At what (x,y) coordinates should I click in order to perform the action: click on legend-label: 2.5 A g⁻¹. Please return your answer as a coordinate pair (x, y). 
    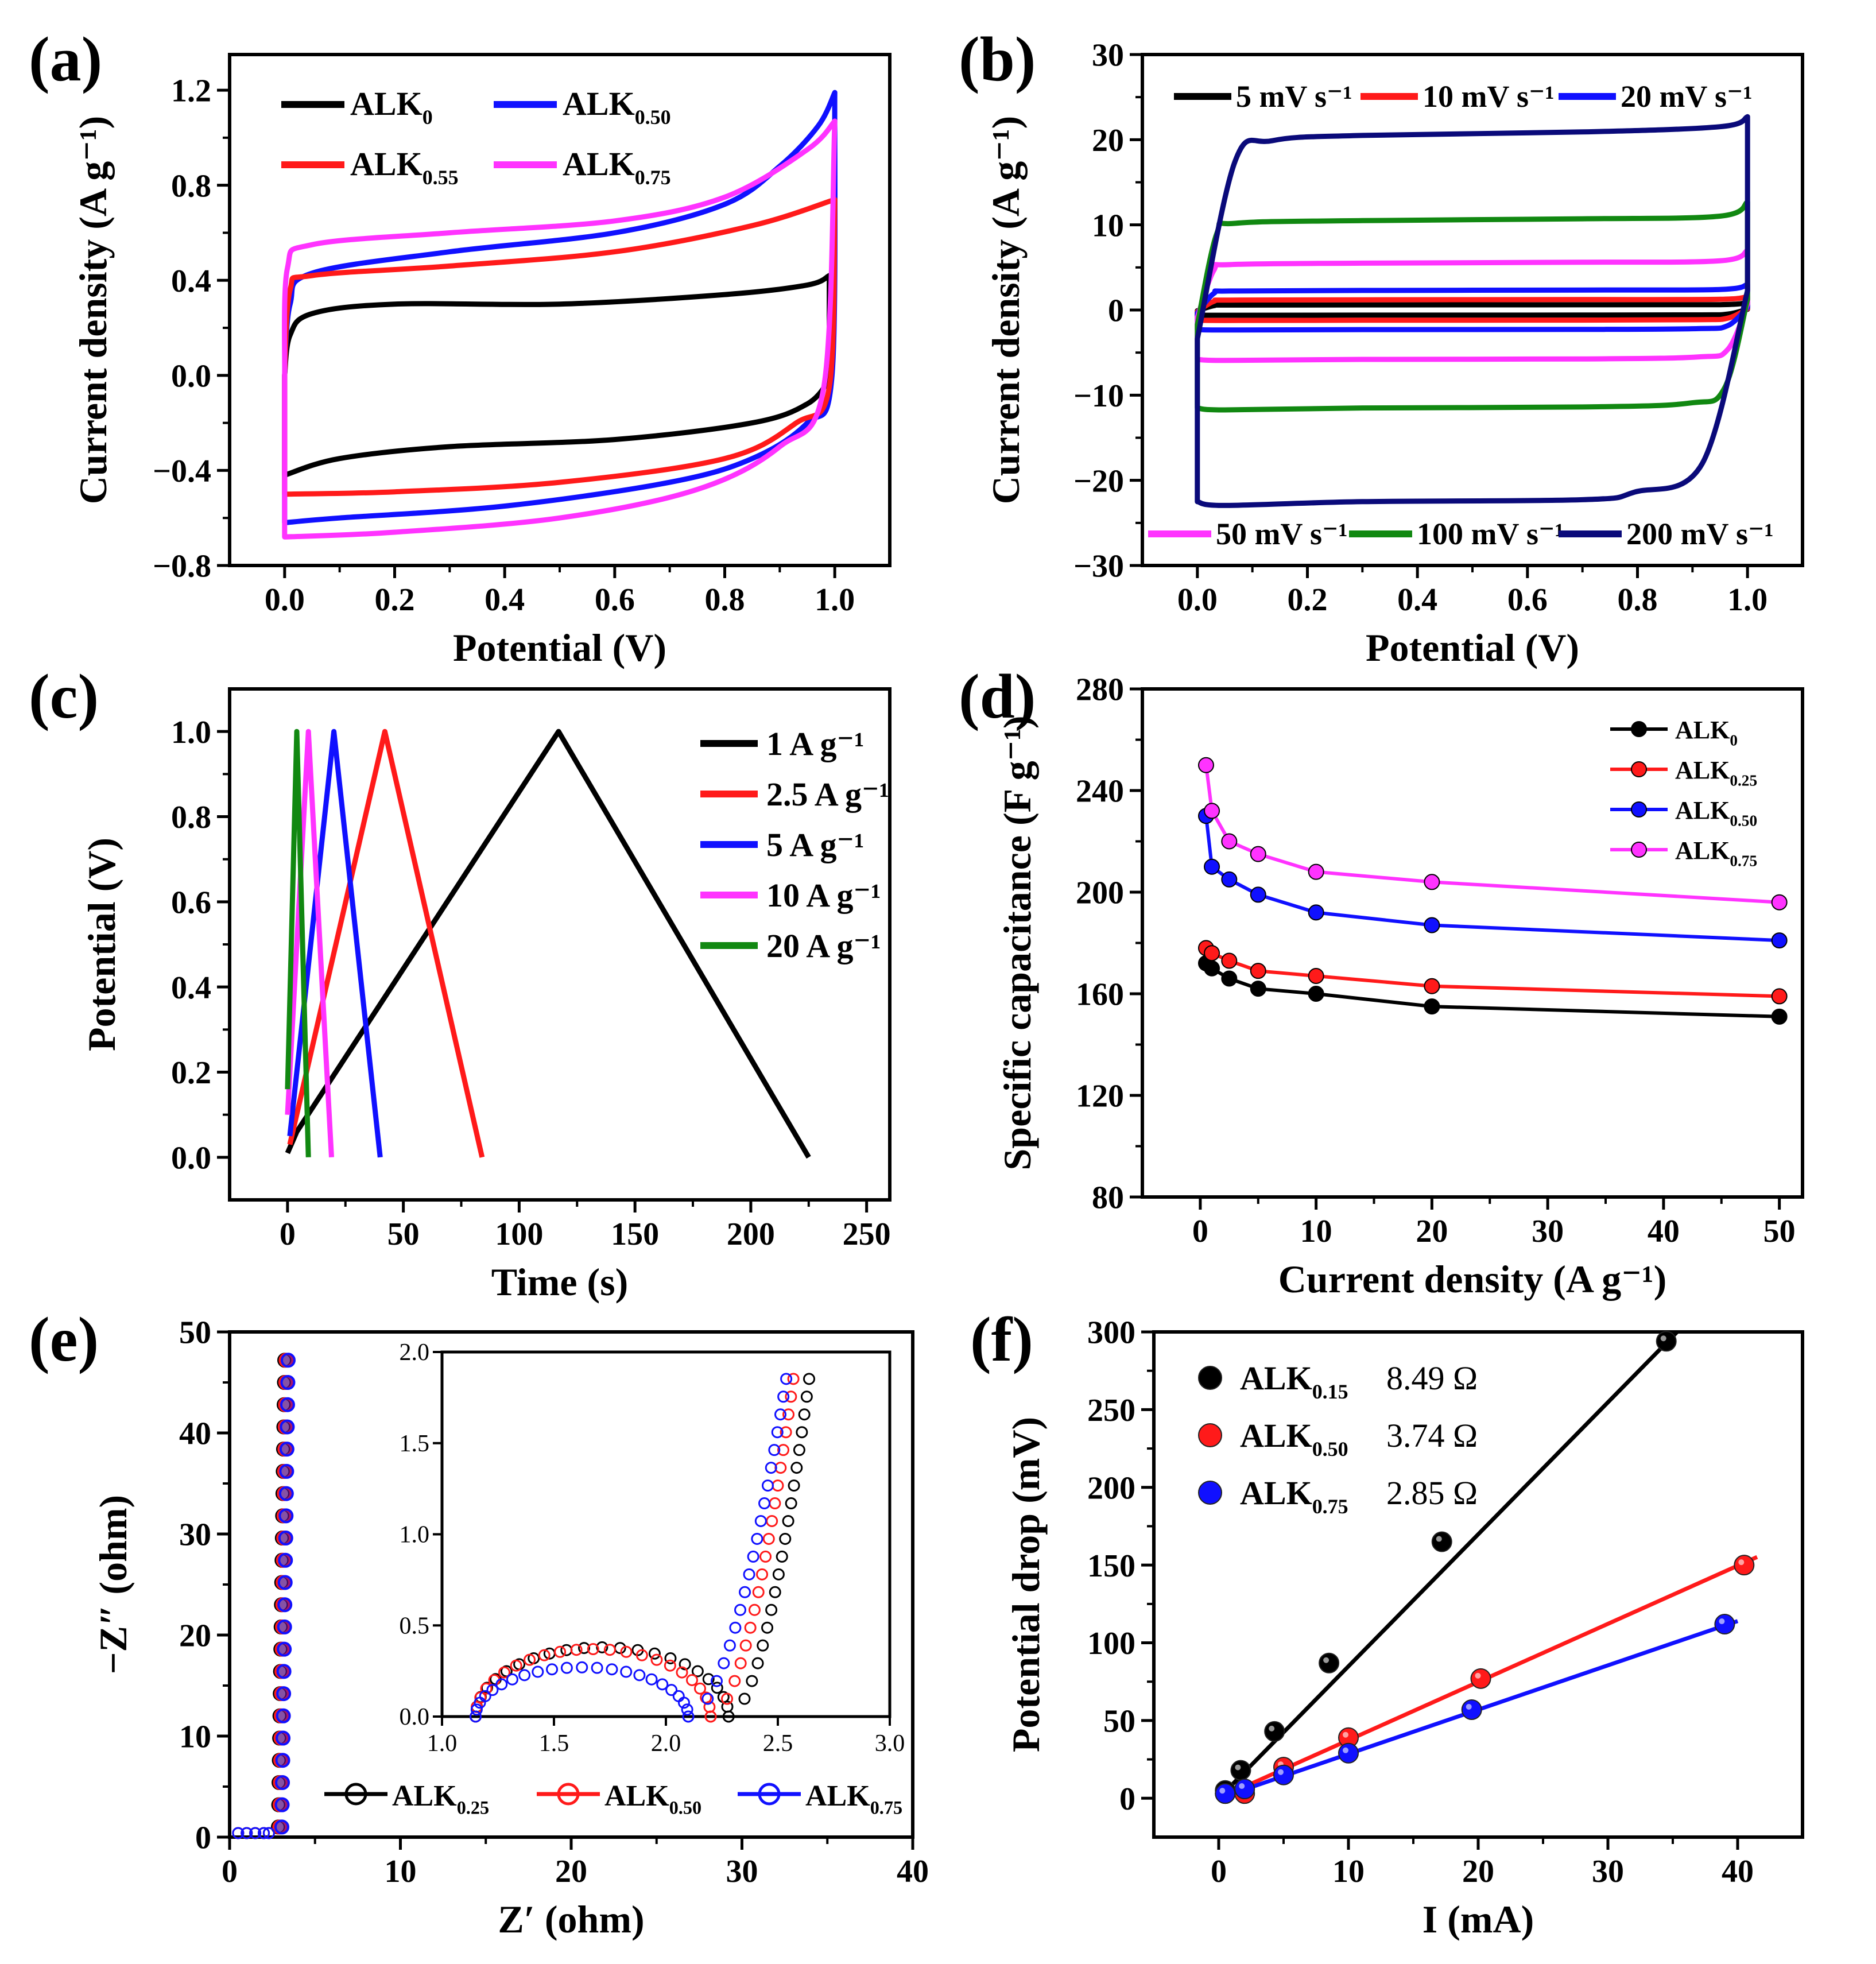
    Looking at the image, I should click on (827, 795).